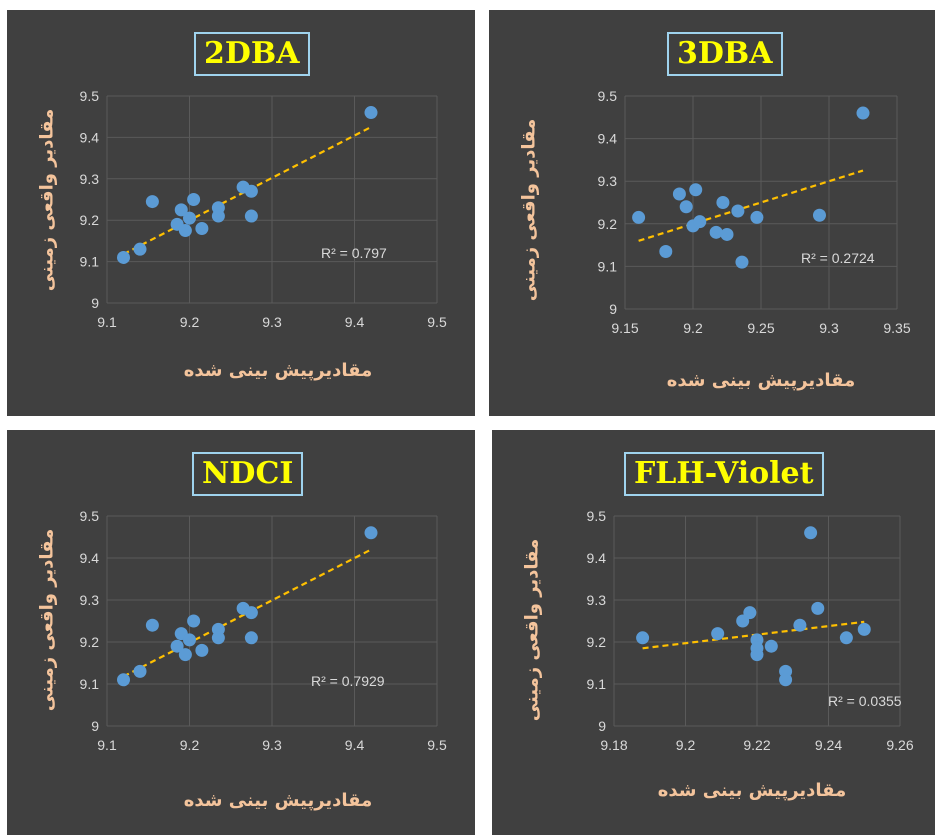  Describe the element at coordinates (724, 474) in the screenshot. I see `chart-title: FLH-Violet` at that location.